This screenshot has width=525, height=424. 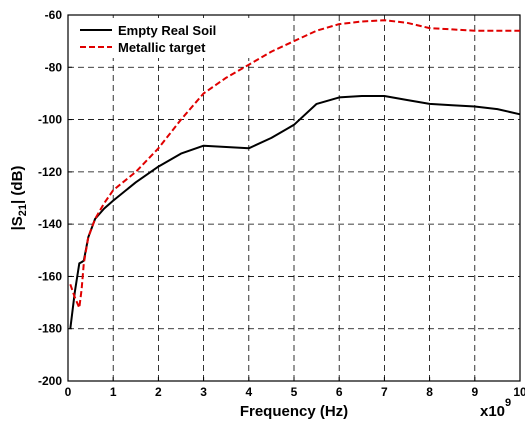 What do you see at coordinates (50, 276) in the screenshot?
I see `y-tick-label: -160` at bounding box center [50, 276].